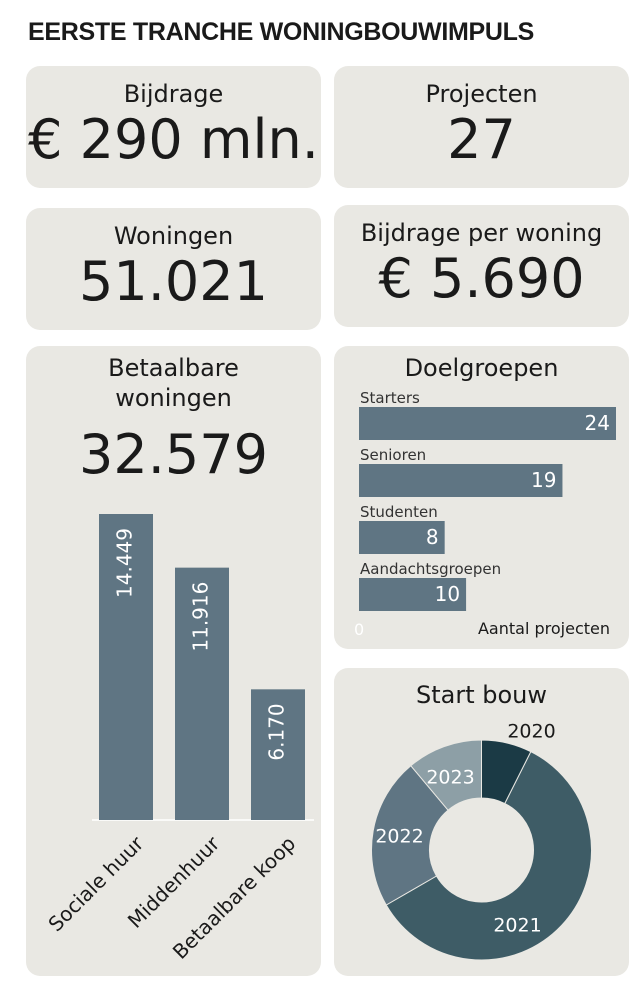 Image resolution: width=630 pixels, height=993 pixels. I want to click on betaalbare-woningen-title-line-2: woningen, so click(173, 398).